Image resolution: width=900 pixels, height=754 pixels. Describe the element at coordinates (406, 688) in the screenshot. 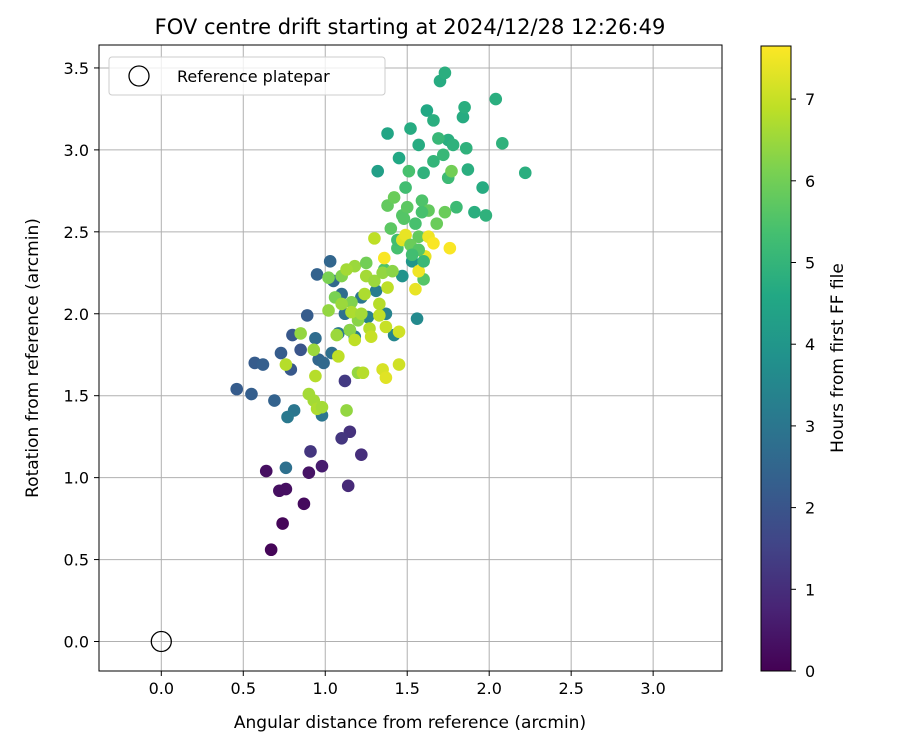

I see `x-tick-label: 1.5` at that location.